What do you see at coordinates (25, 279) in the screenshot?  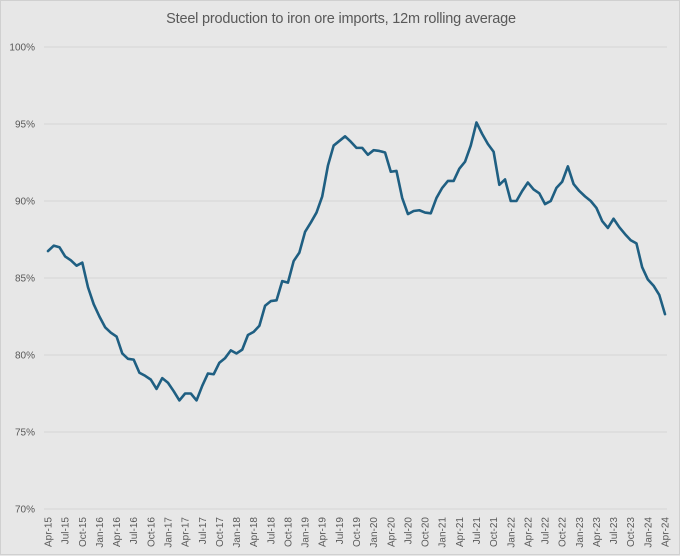 I see `y-tick-label: 85%` at bounding box center [25, 279].